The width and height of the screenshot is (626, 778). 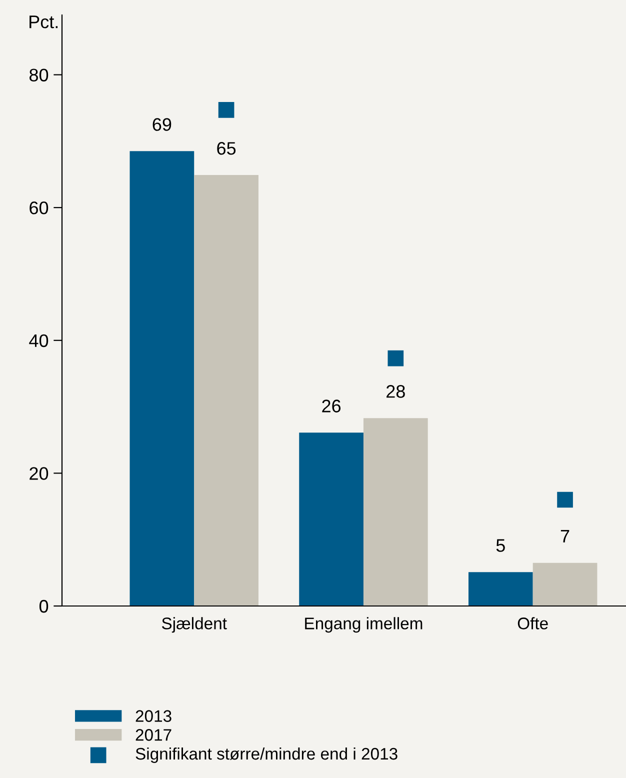 What do you see at coordinates (39, 473) in the screenshot?
I see `y-tick-label: 20` at bounding box center [39, 473].